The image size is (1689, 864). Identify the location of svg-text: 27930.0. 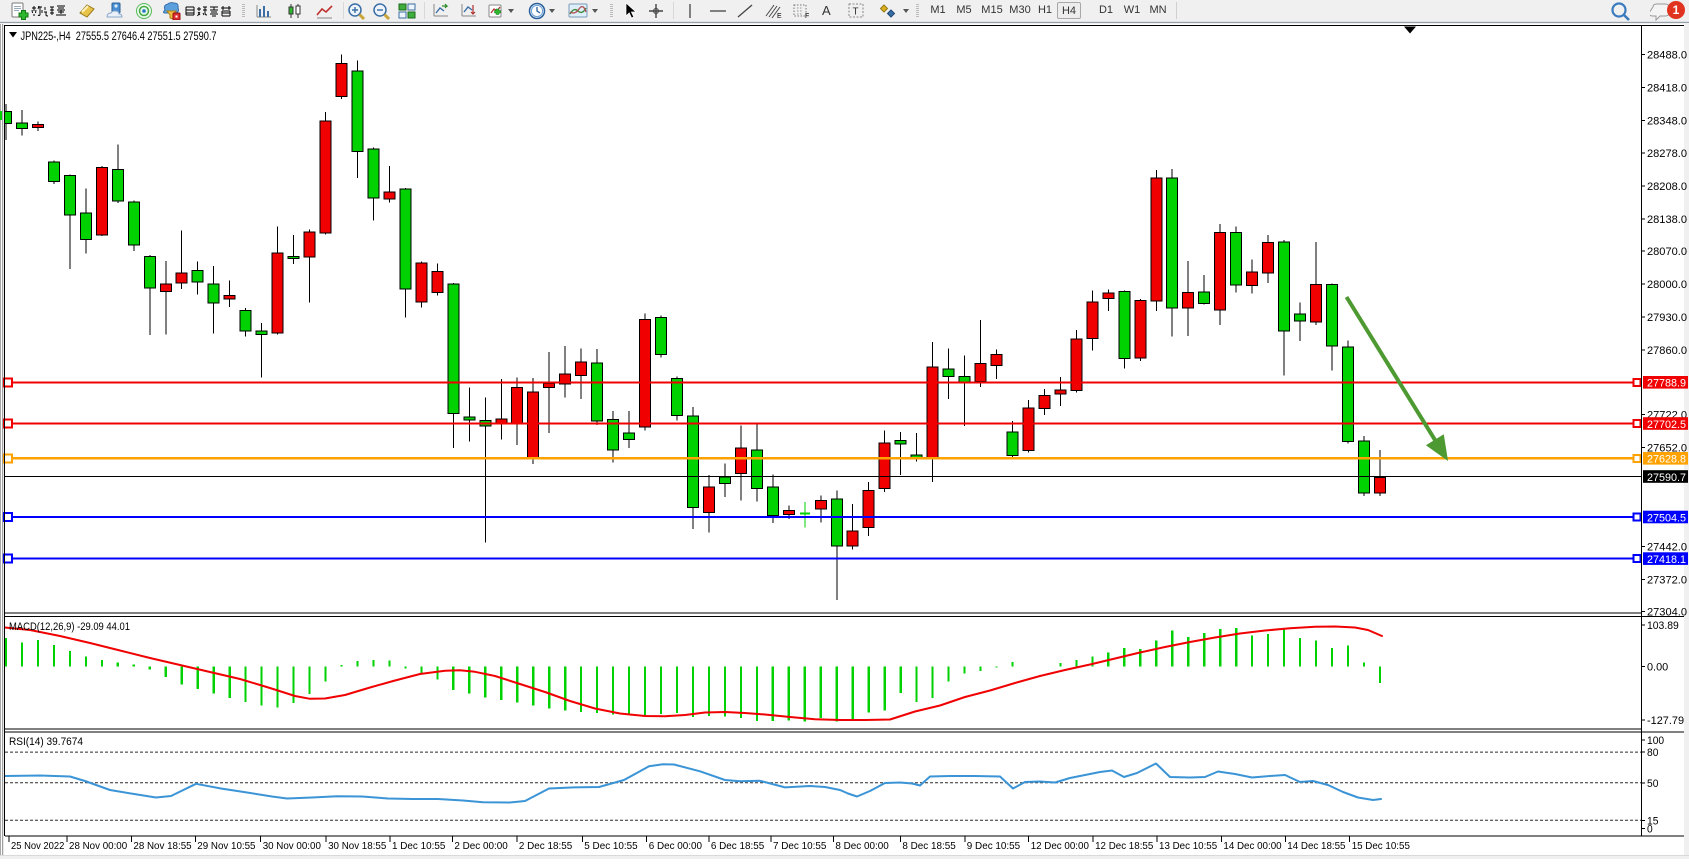
(1667, 318).